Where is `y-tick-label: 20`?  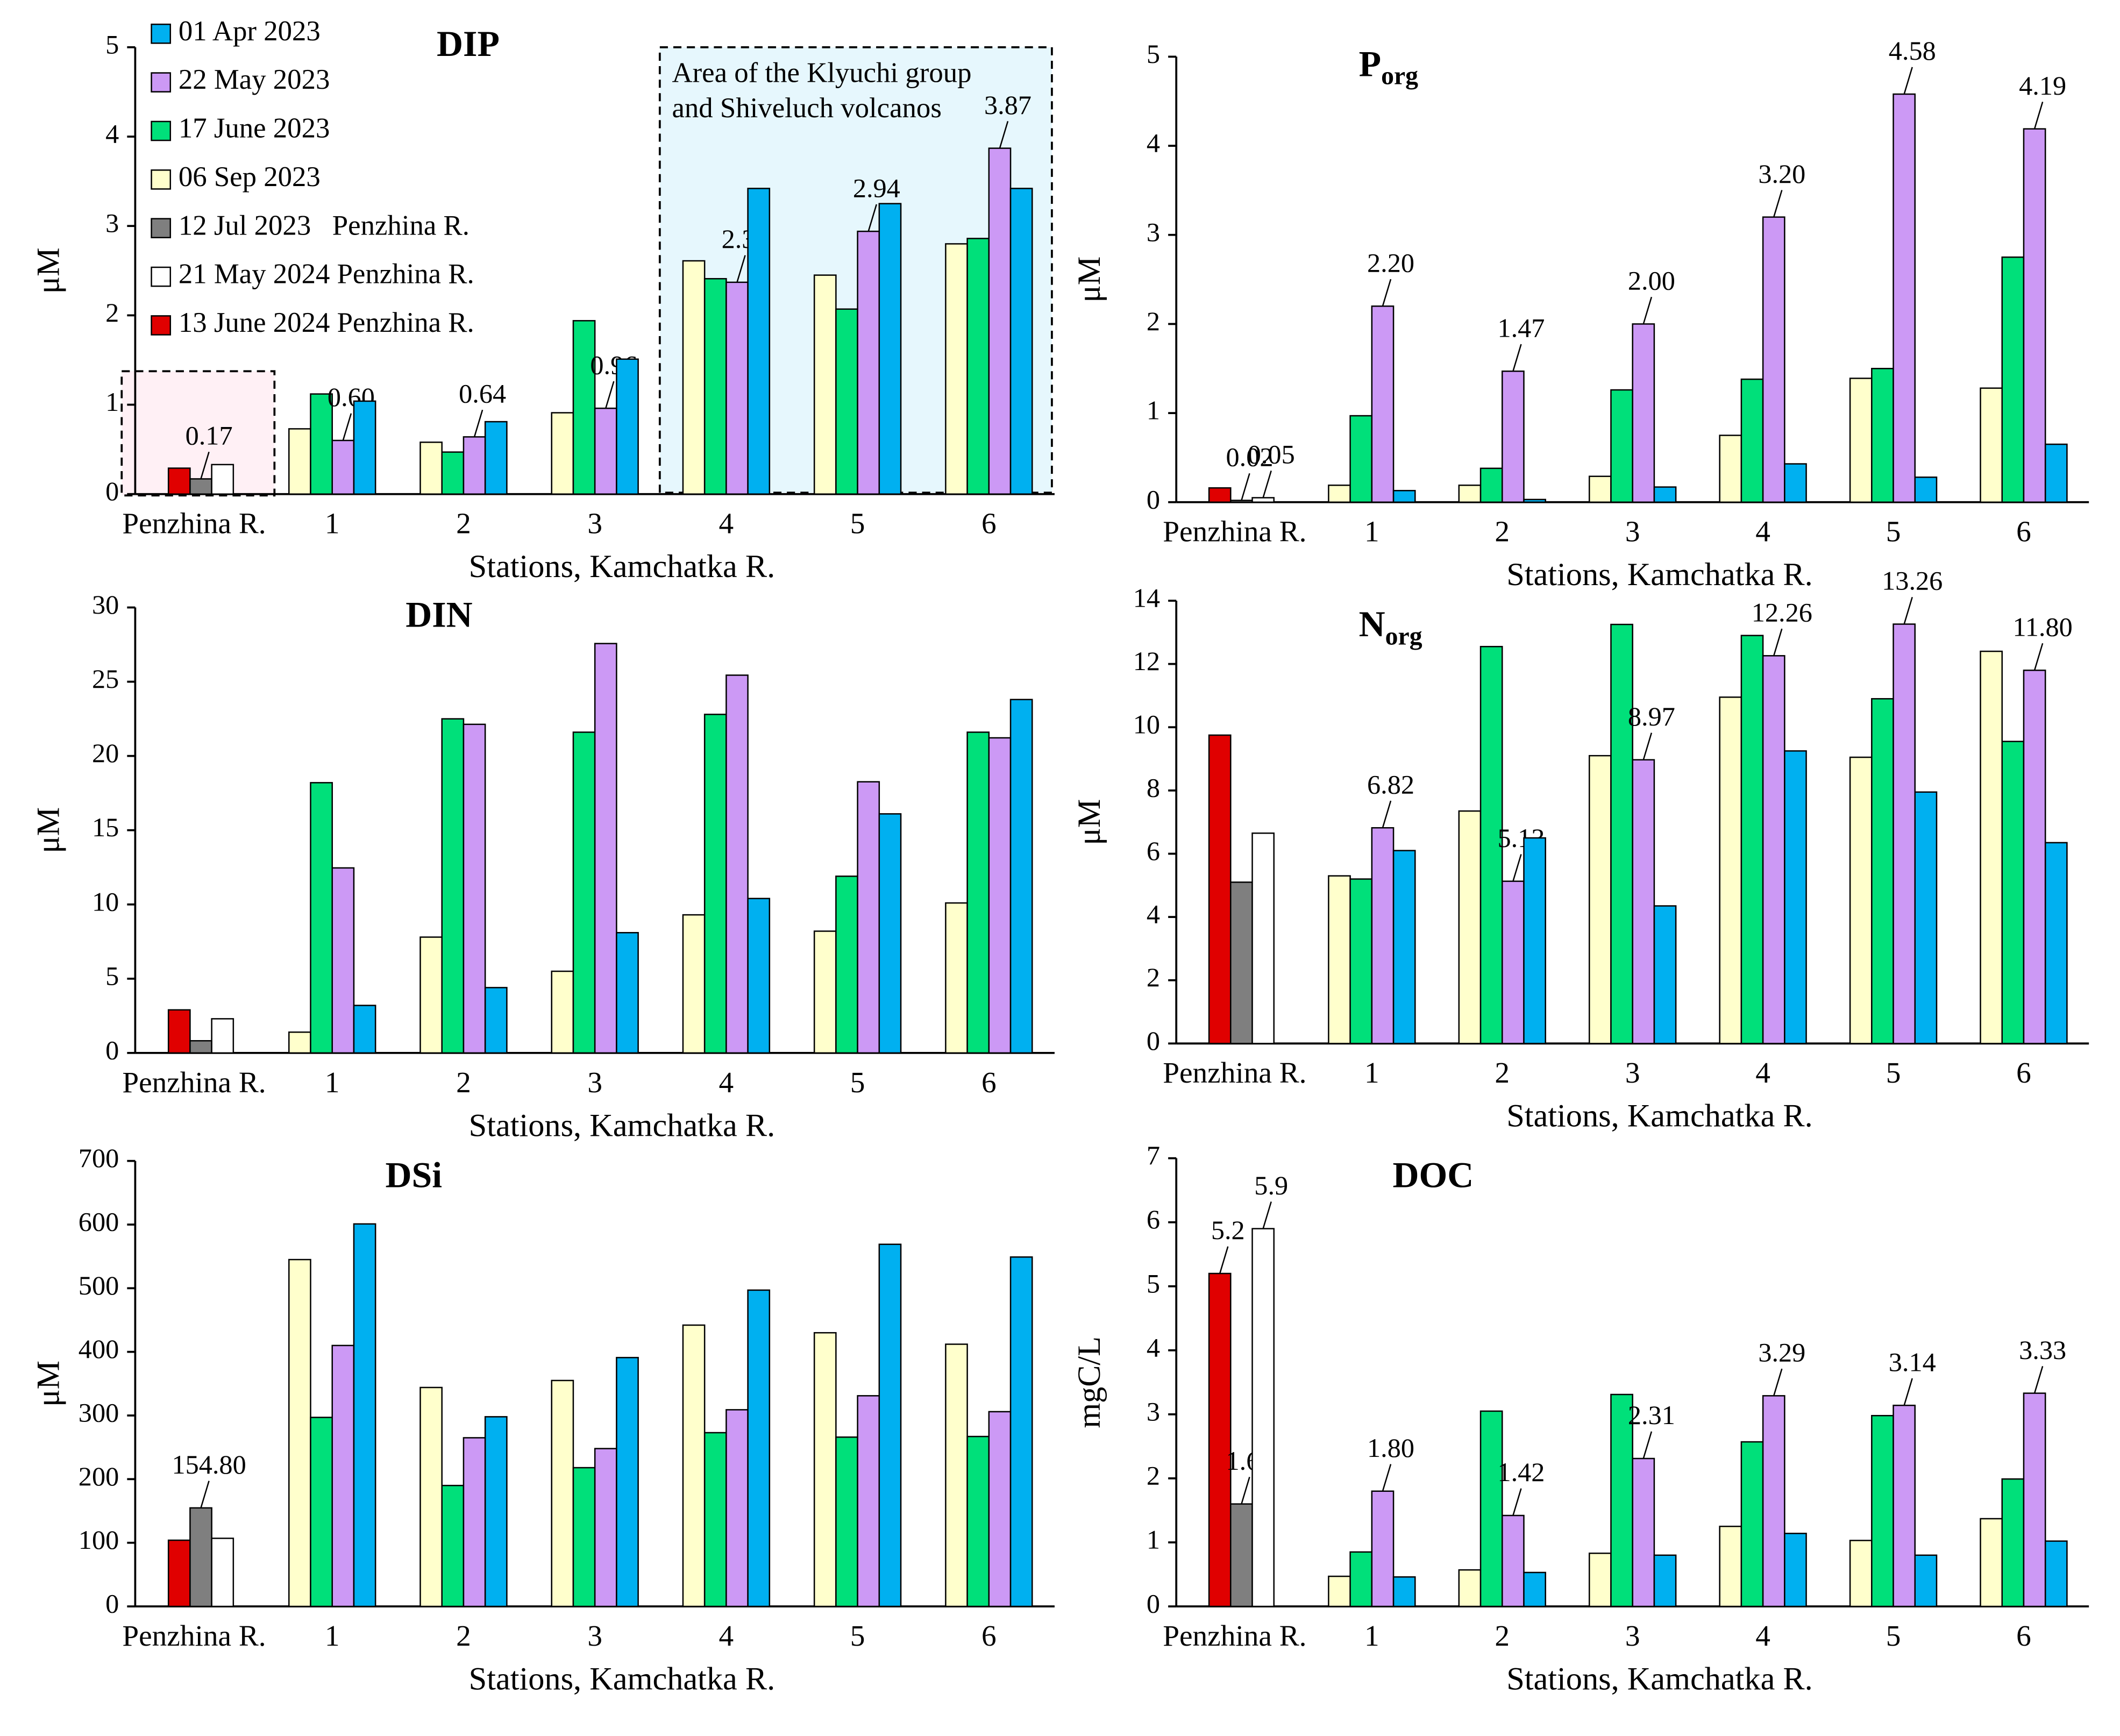
y-tick-label: 20 is located at coordinates (105, 753).